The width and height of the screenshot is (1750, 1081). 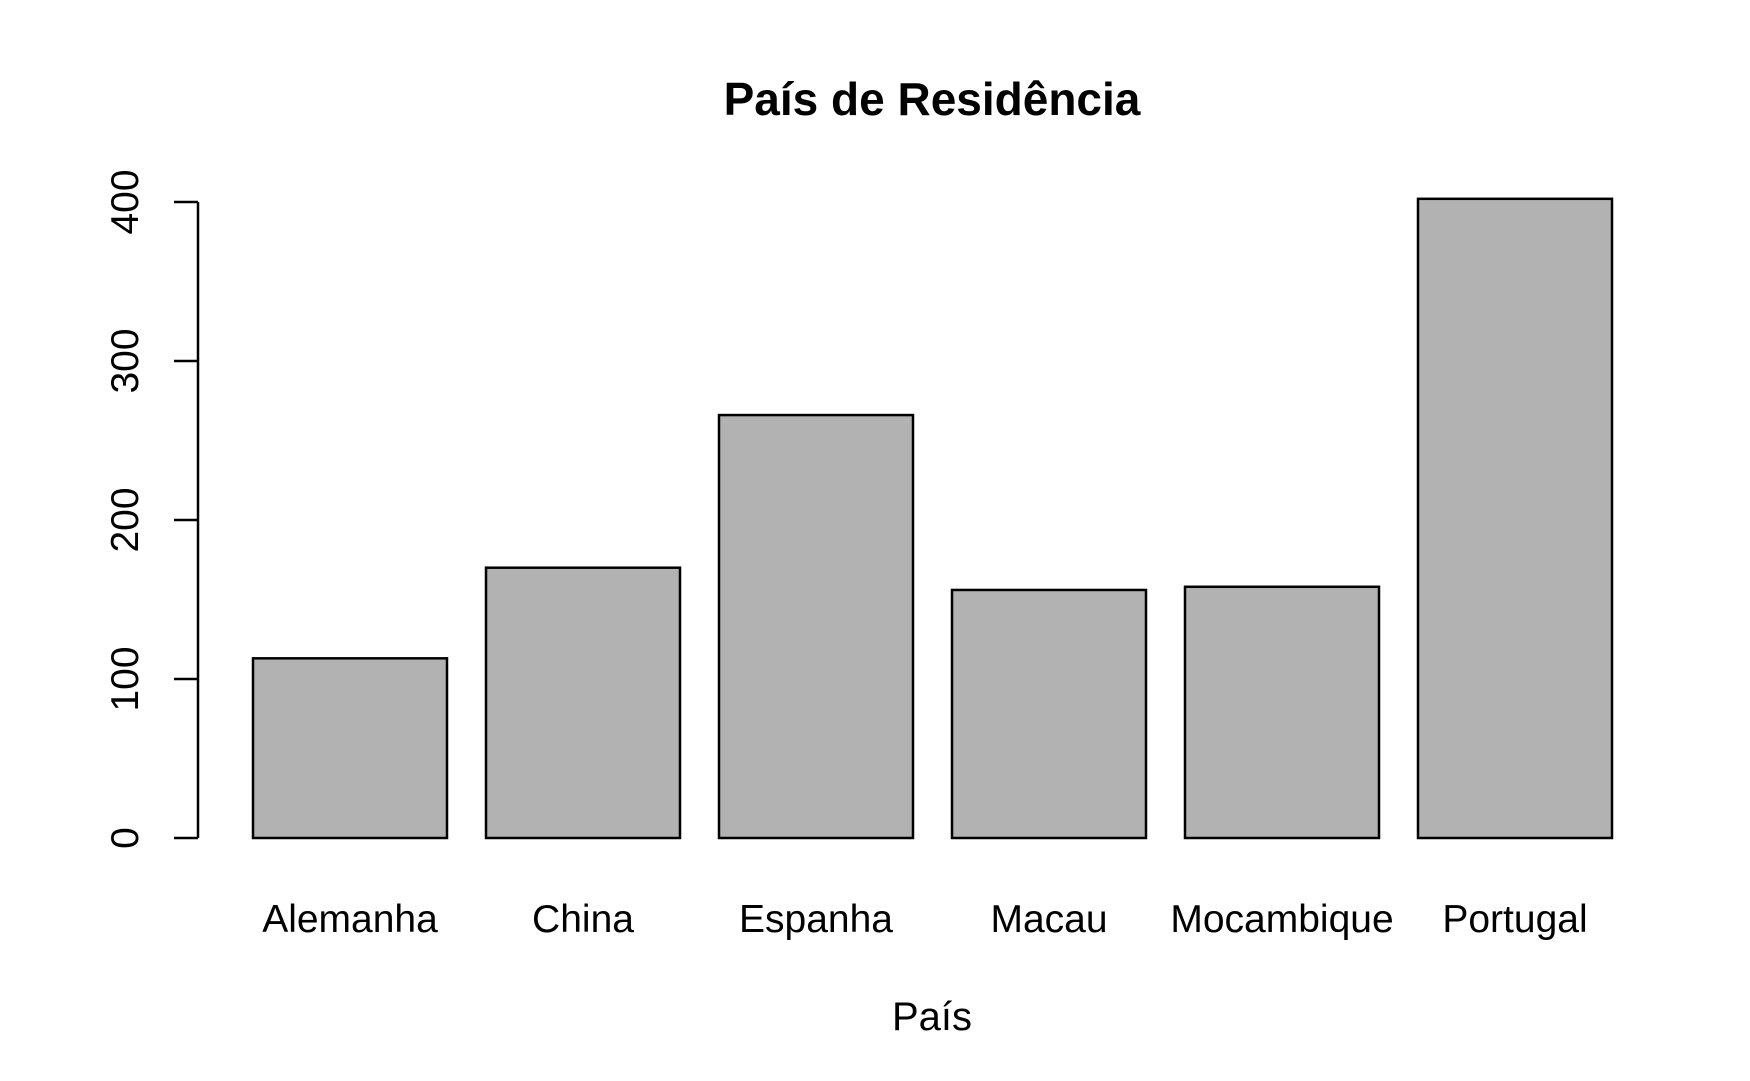 What do you see at coordinates (1514, 919) in the screenshot?
I see `x-category-label: Portugal` at bounding box center [1514, 919].